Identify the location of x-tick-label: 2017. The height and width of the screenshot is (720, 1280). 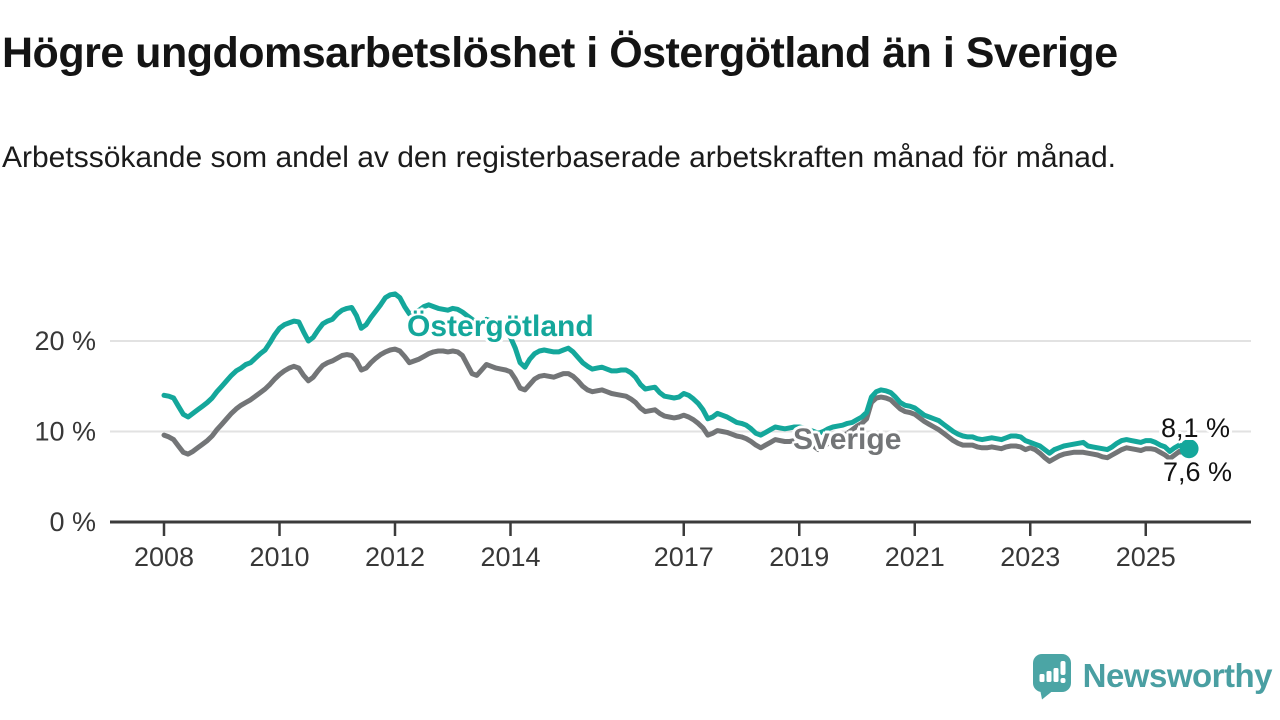
(684, 557).